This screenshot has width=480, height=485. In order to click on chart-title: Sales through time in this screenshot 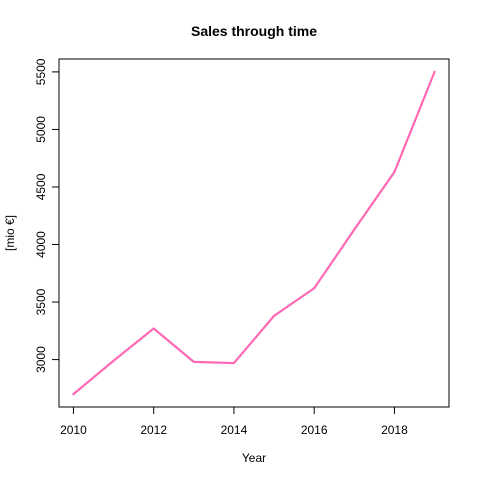, I will do `click(254, 31)`.